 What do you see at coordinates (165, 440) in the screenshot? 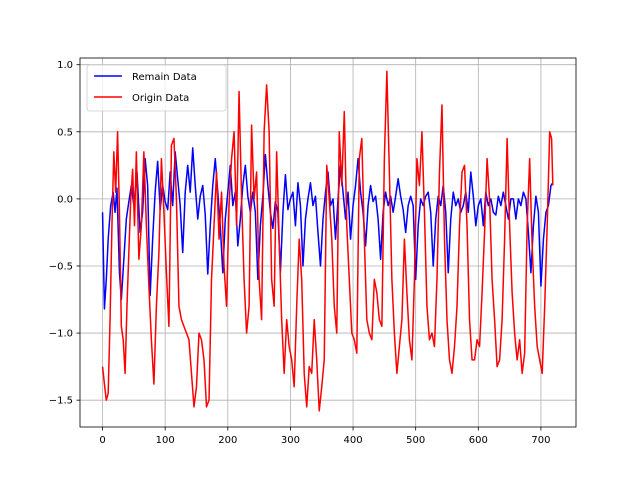
I see `x-tick-label: 100` at bounding box center [165, 440].